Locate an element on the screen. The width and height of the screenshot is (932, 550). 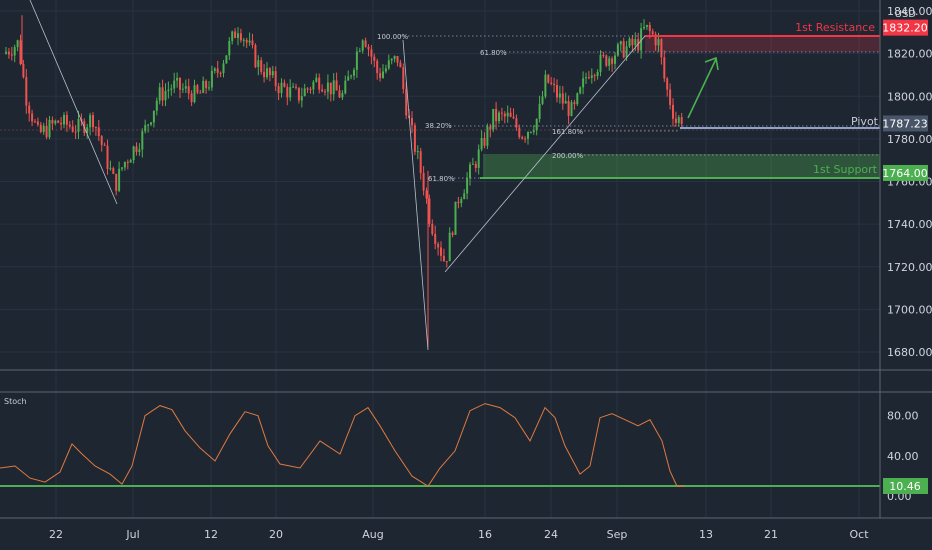
time-tick-label: 20 is located at coordinates (276, 534).